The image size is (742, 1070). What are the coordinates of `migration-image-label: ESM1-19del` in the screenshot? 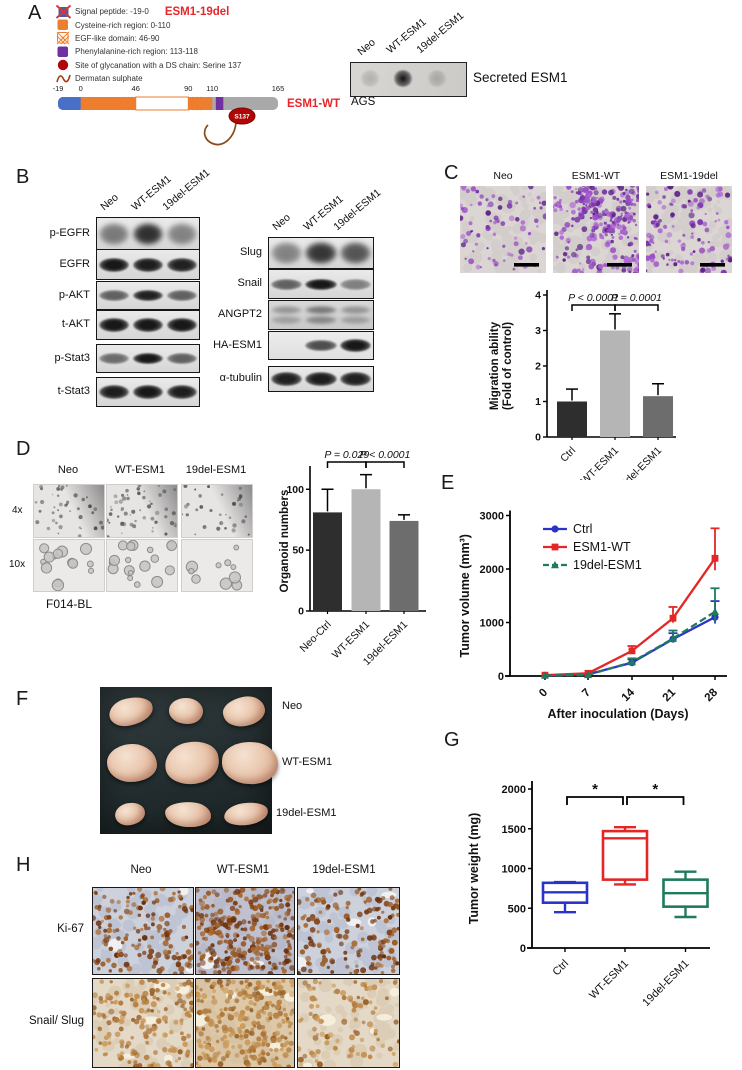 It's located at (689, 176).